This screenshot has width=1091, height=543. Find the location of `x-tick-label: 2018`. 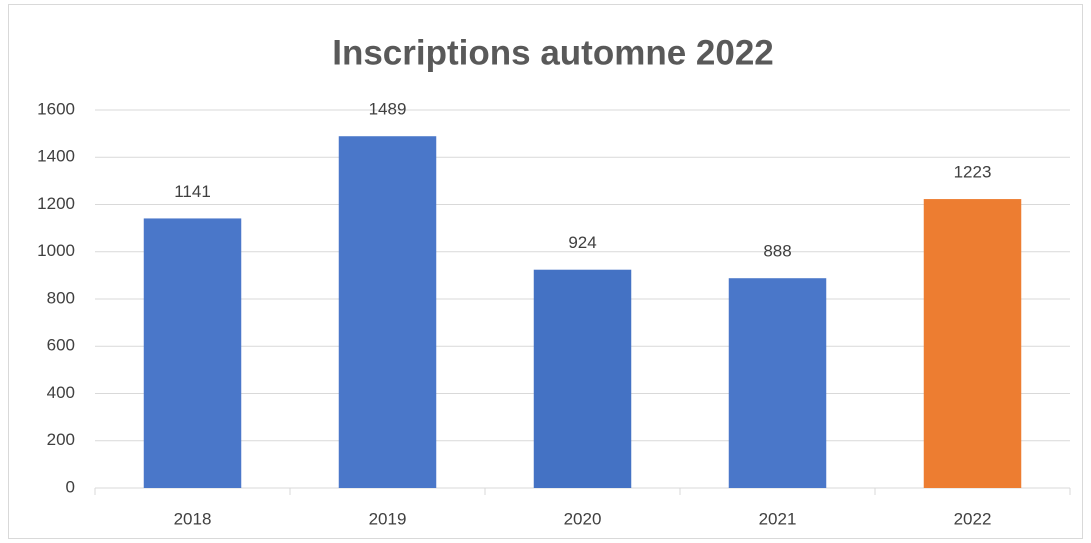

x-tick-label: 2018 is located at coordinates (193, 518).